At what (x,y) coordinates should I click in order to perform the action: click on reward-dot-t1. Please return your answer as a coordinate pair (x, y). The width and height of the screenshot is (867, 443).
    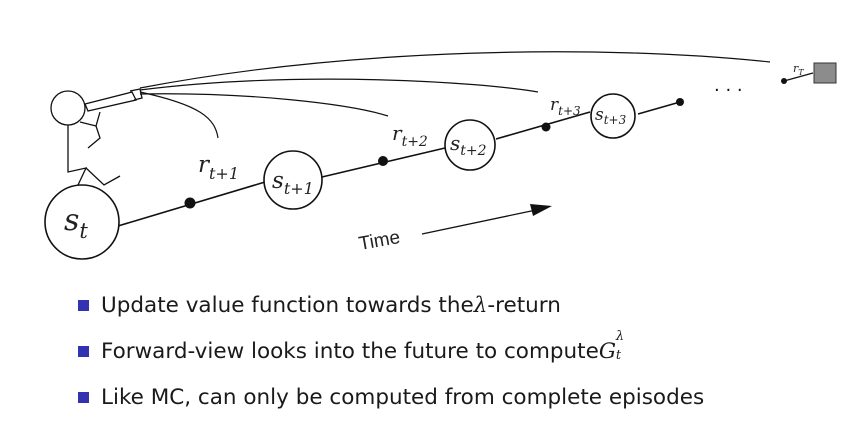
    Looking at the image, I should click on (190, 203).